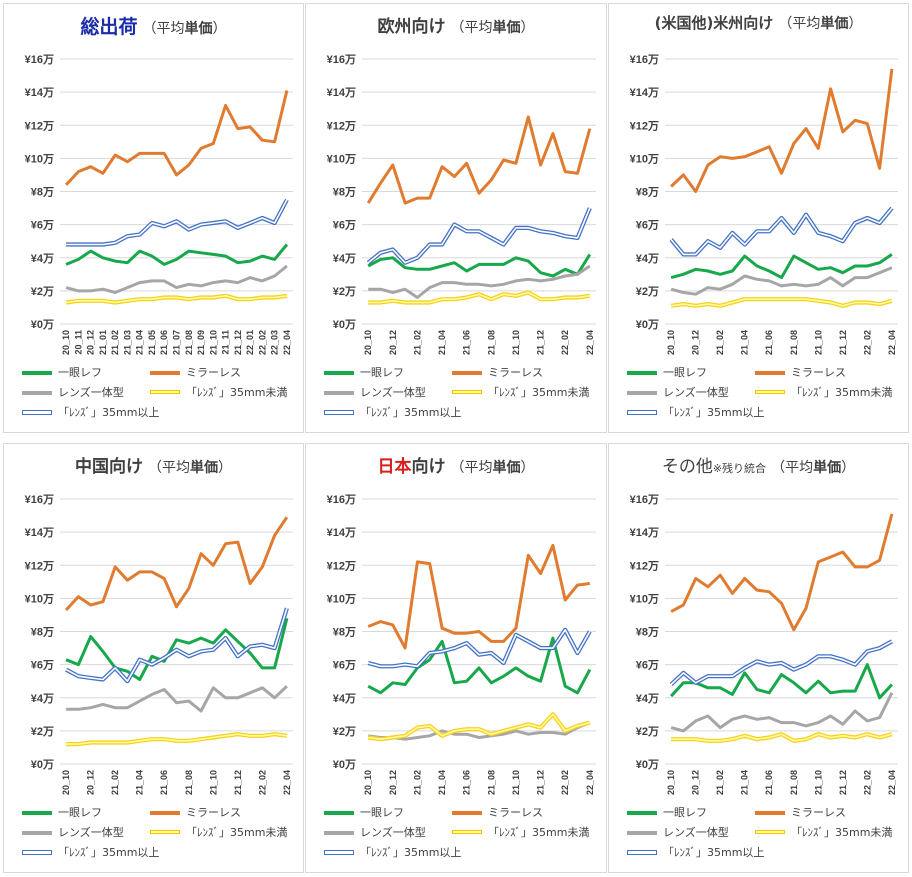 The image size is (912, 877). What do you see at coordinates (382, 372) in the screenshot?
I see `legend-label: 一眼レフ` at bounding box center [382, 372].